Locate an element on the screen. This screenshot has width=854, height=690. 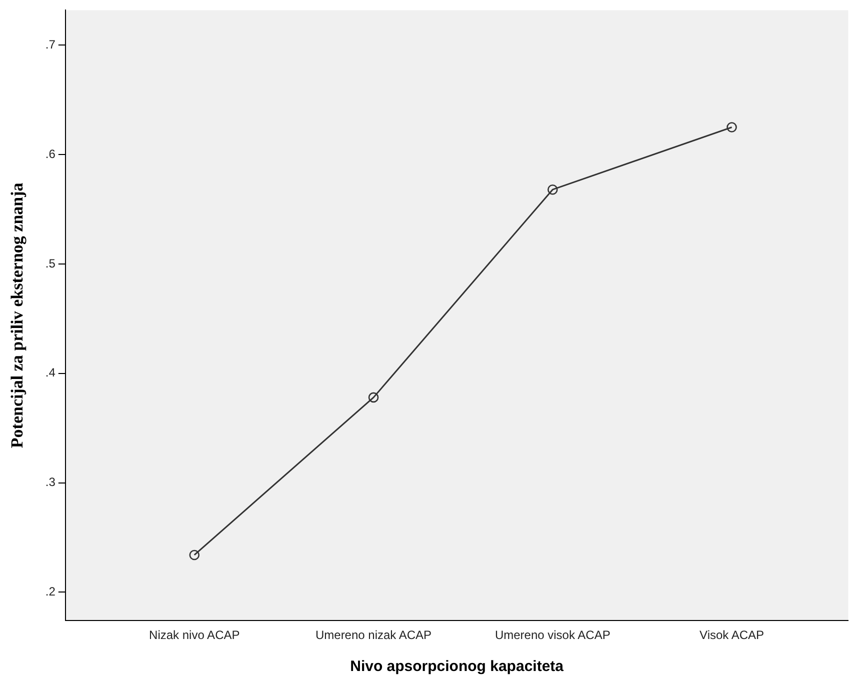
y-tick-label: .6 is located at coordinates (50, 153).